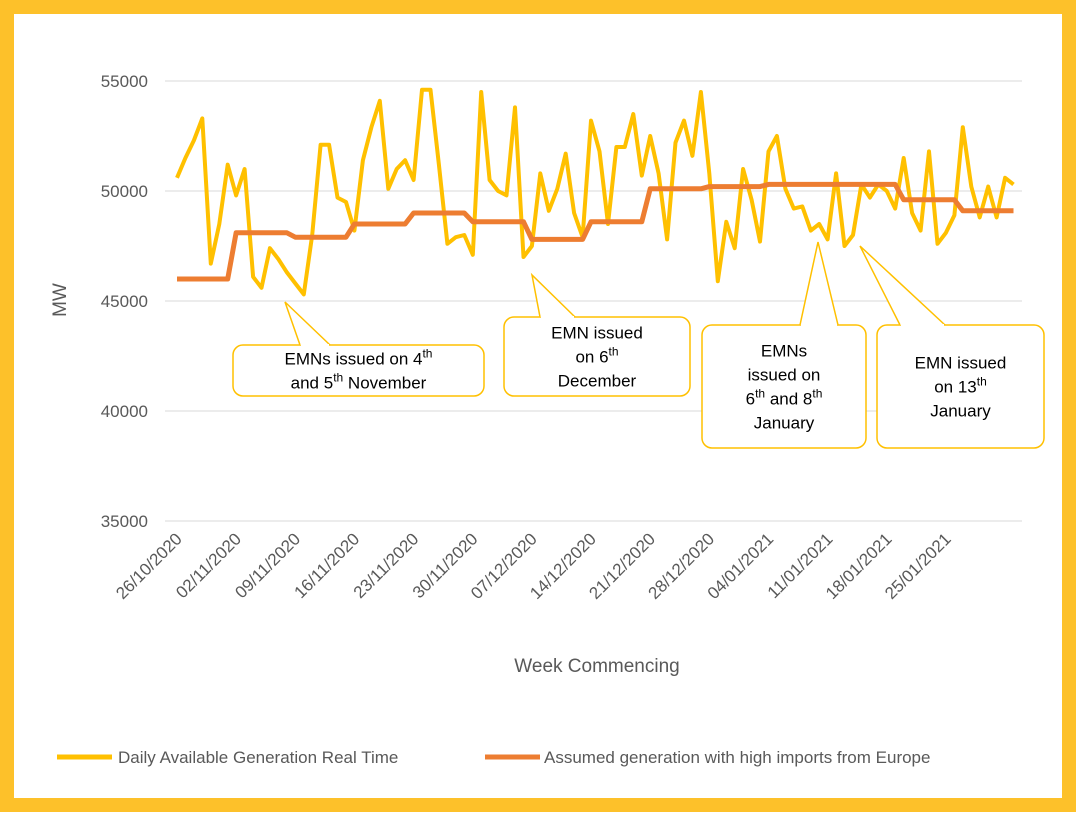 Image resolution: width=1076 pixels, height=817 pixels. I want to click on annotation-text: December, so click(597, 381).